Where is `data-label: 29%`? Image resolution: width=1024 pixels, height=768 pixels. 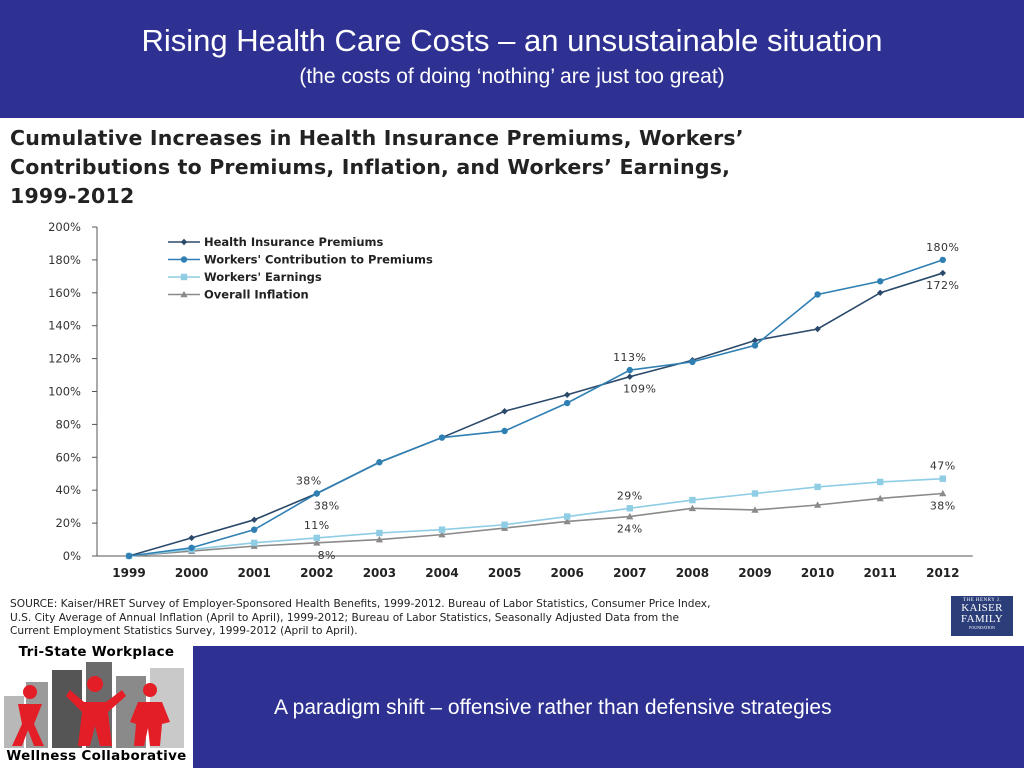 data-label: 29% is located at coordinates (630, 495).